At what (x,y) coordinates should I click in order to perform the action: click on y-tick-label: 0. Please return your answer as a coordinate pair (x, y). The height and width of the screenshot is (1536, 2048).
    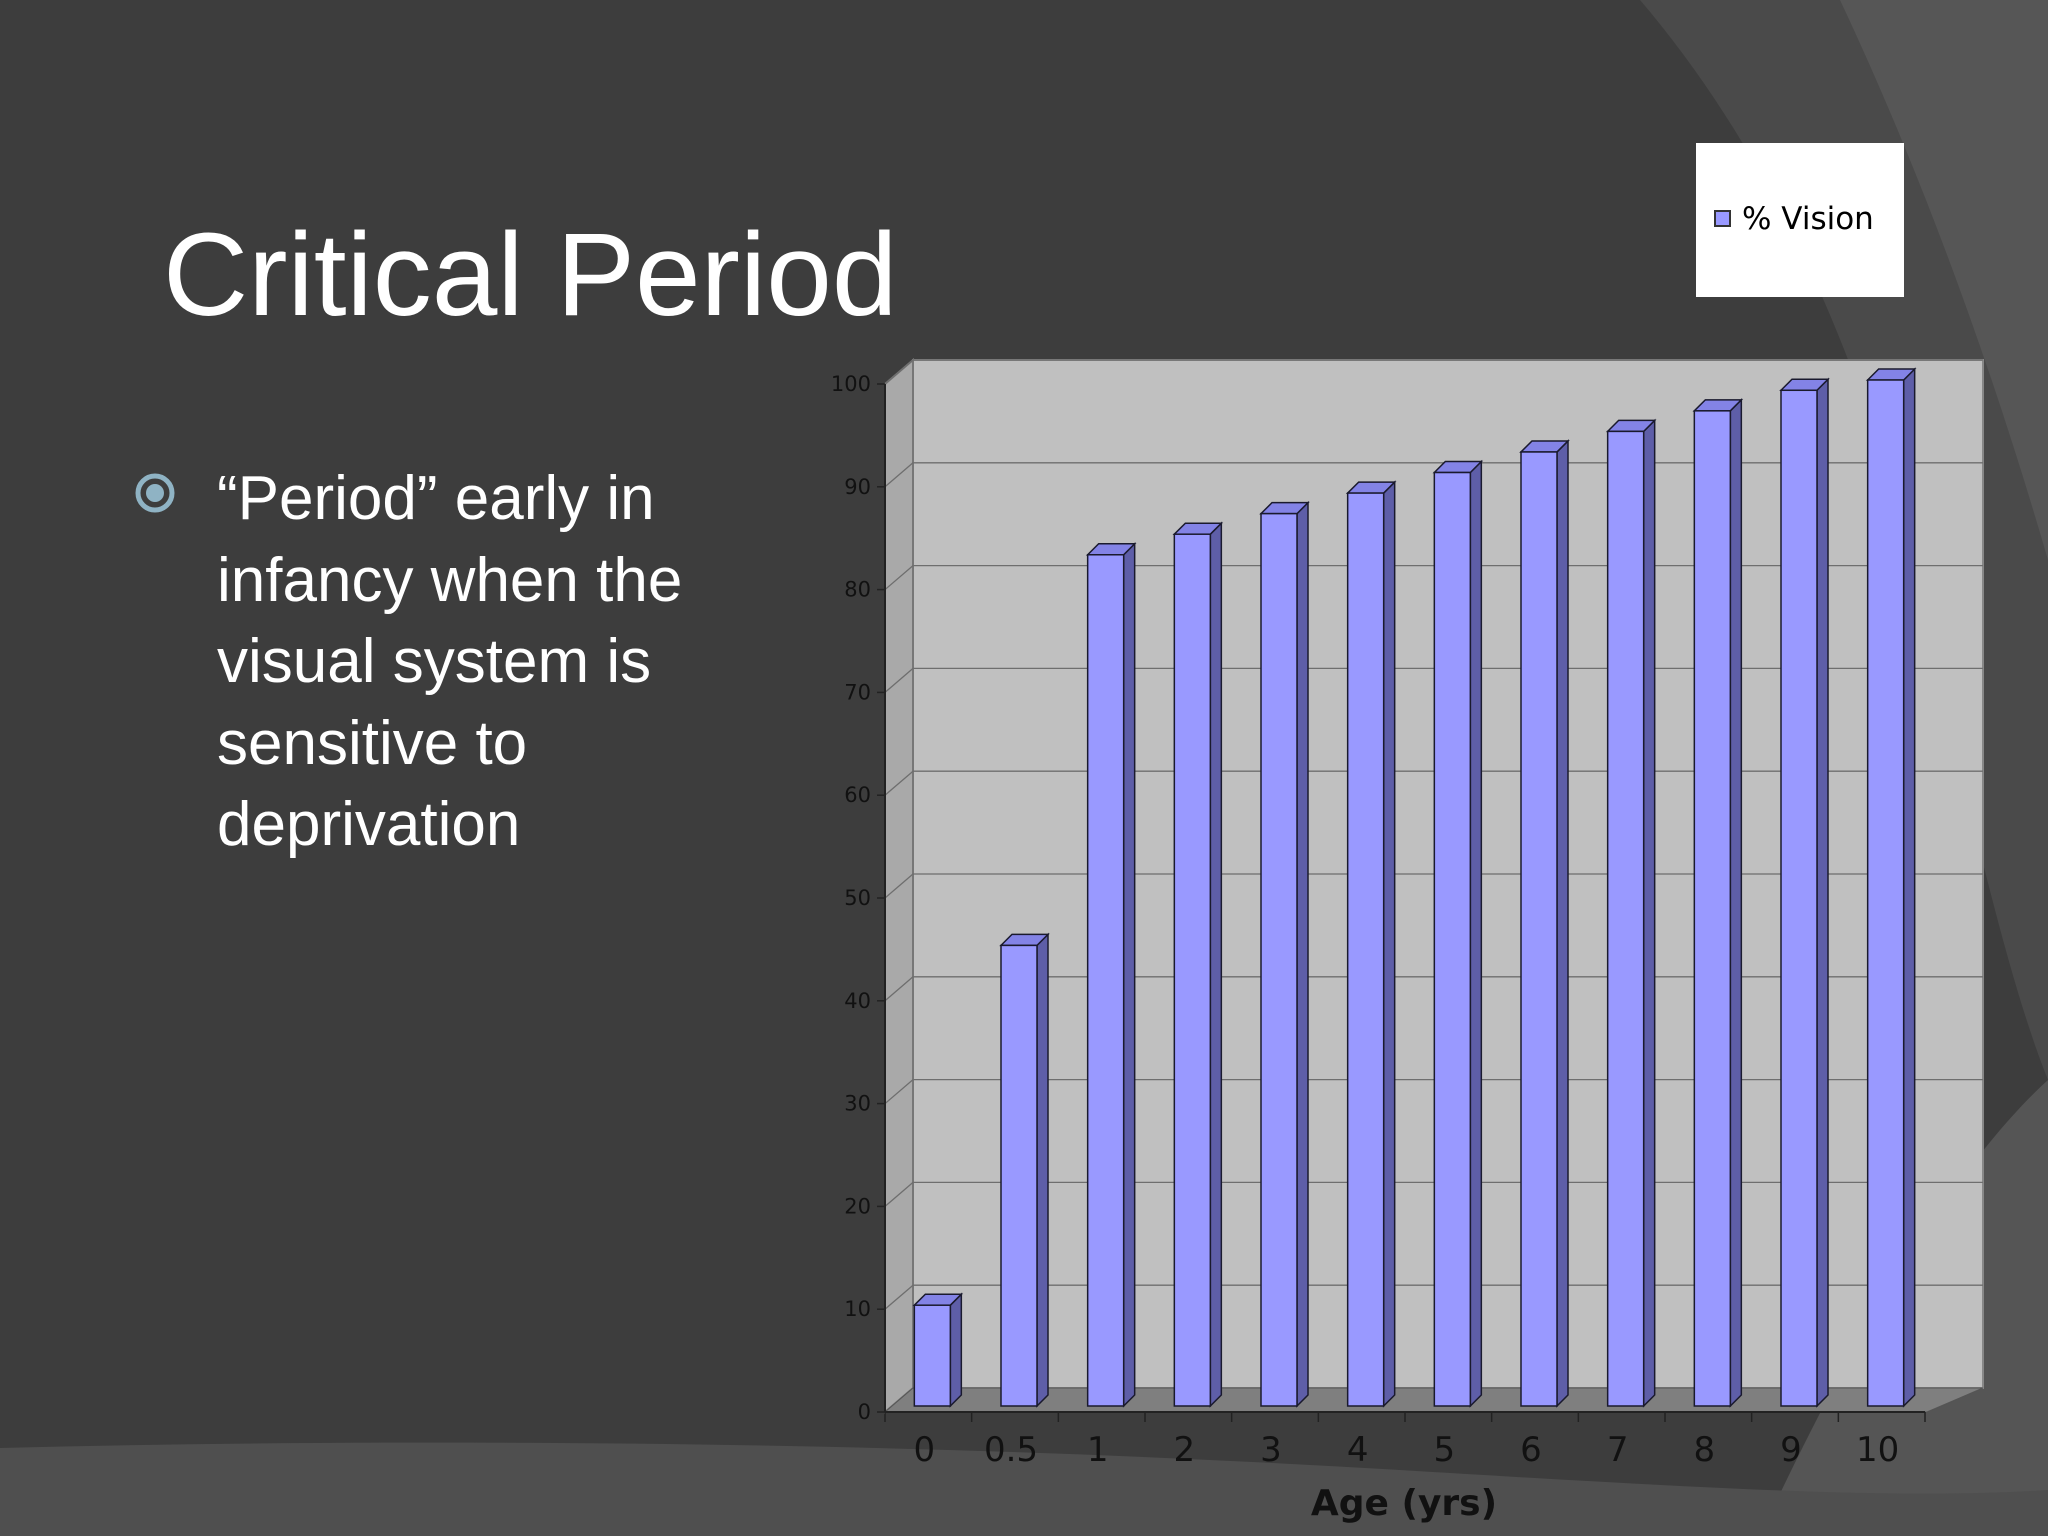
    Looking at the image, I should click on (864, 1412).